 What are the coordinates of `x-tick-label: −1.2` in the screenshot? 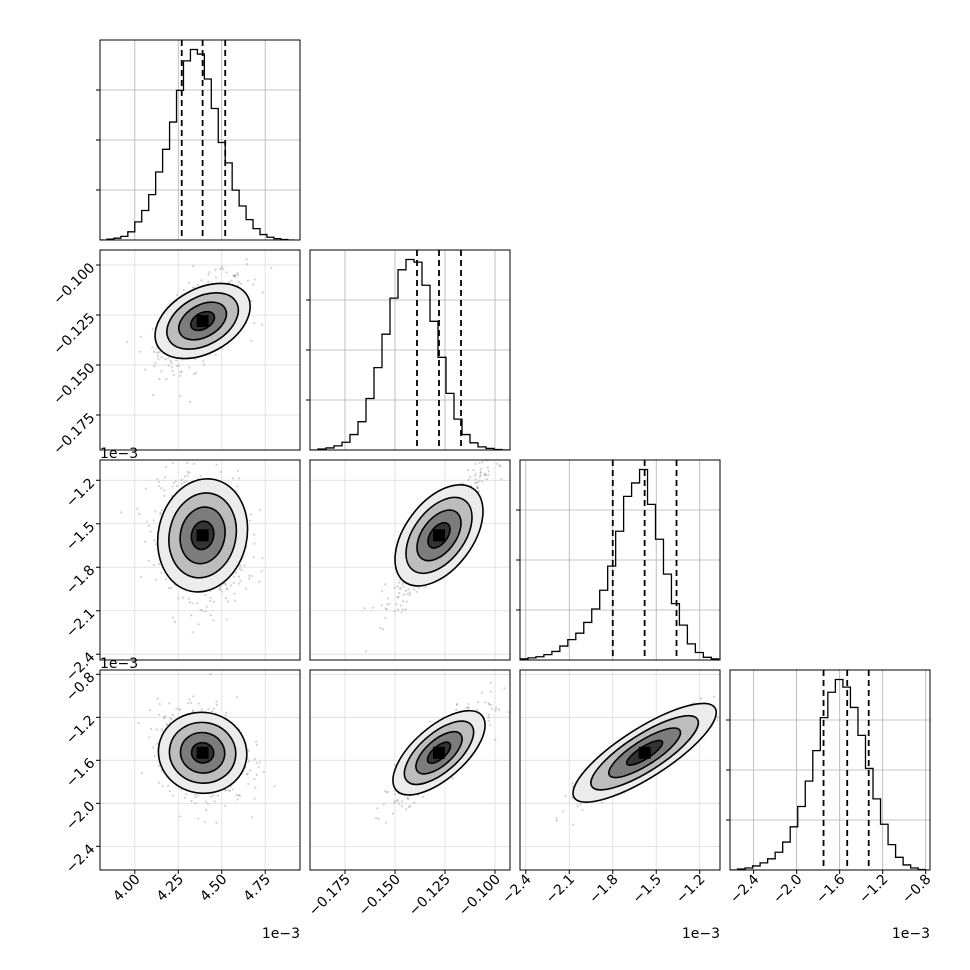 It's located at (873, 889).